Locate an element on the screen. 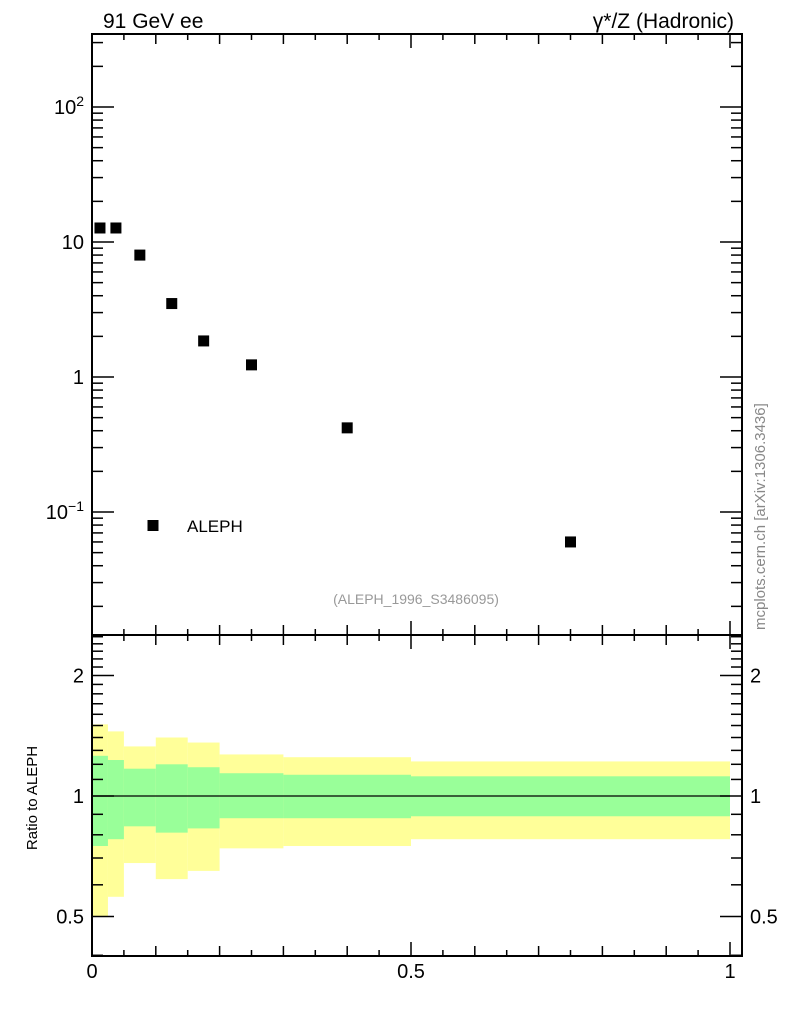  plot-title-right: γ*/Z (Hadronic) is located at coordinates (663, 21).